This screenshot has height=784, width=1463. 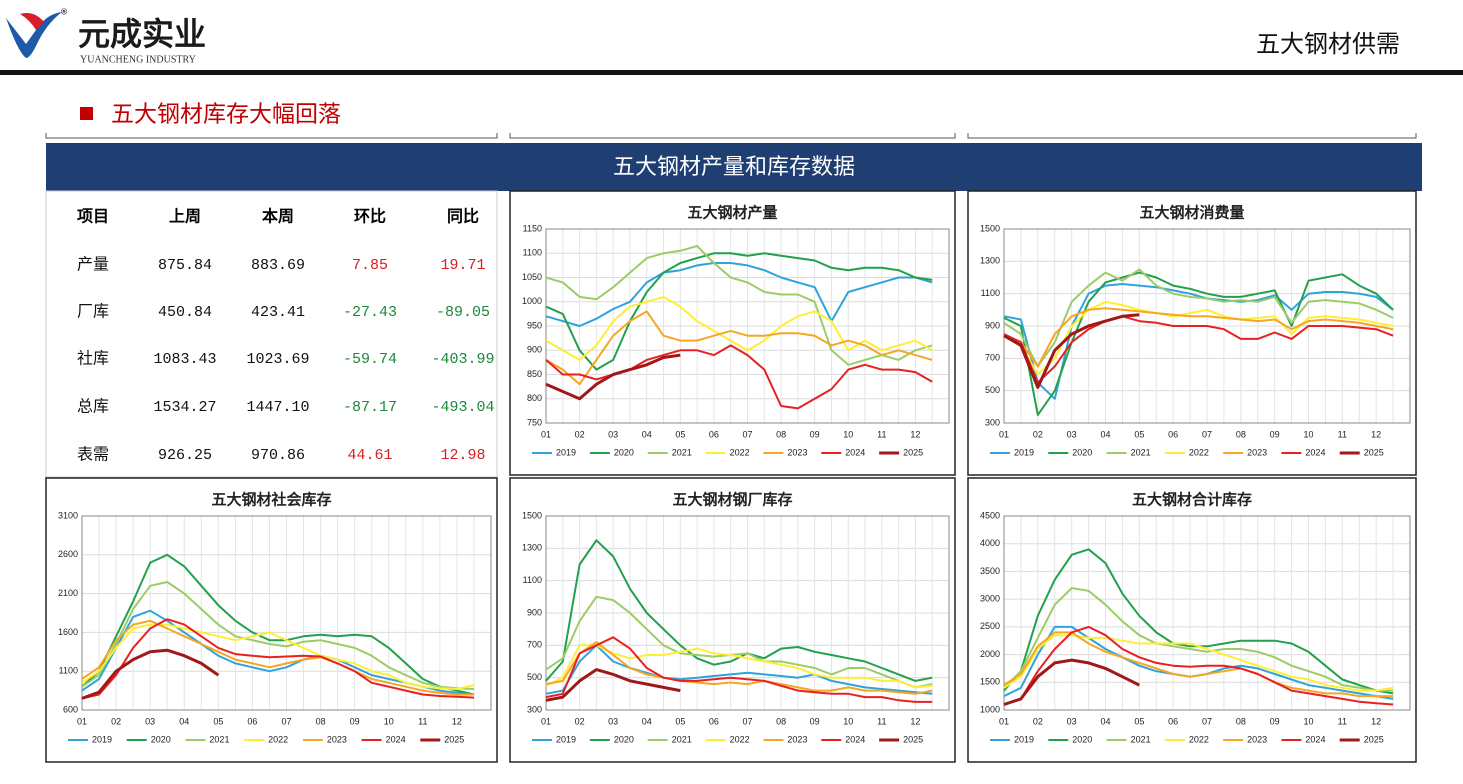 I want to click on table-cell: 19.71, so click(x=462, y=265).